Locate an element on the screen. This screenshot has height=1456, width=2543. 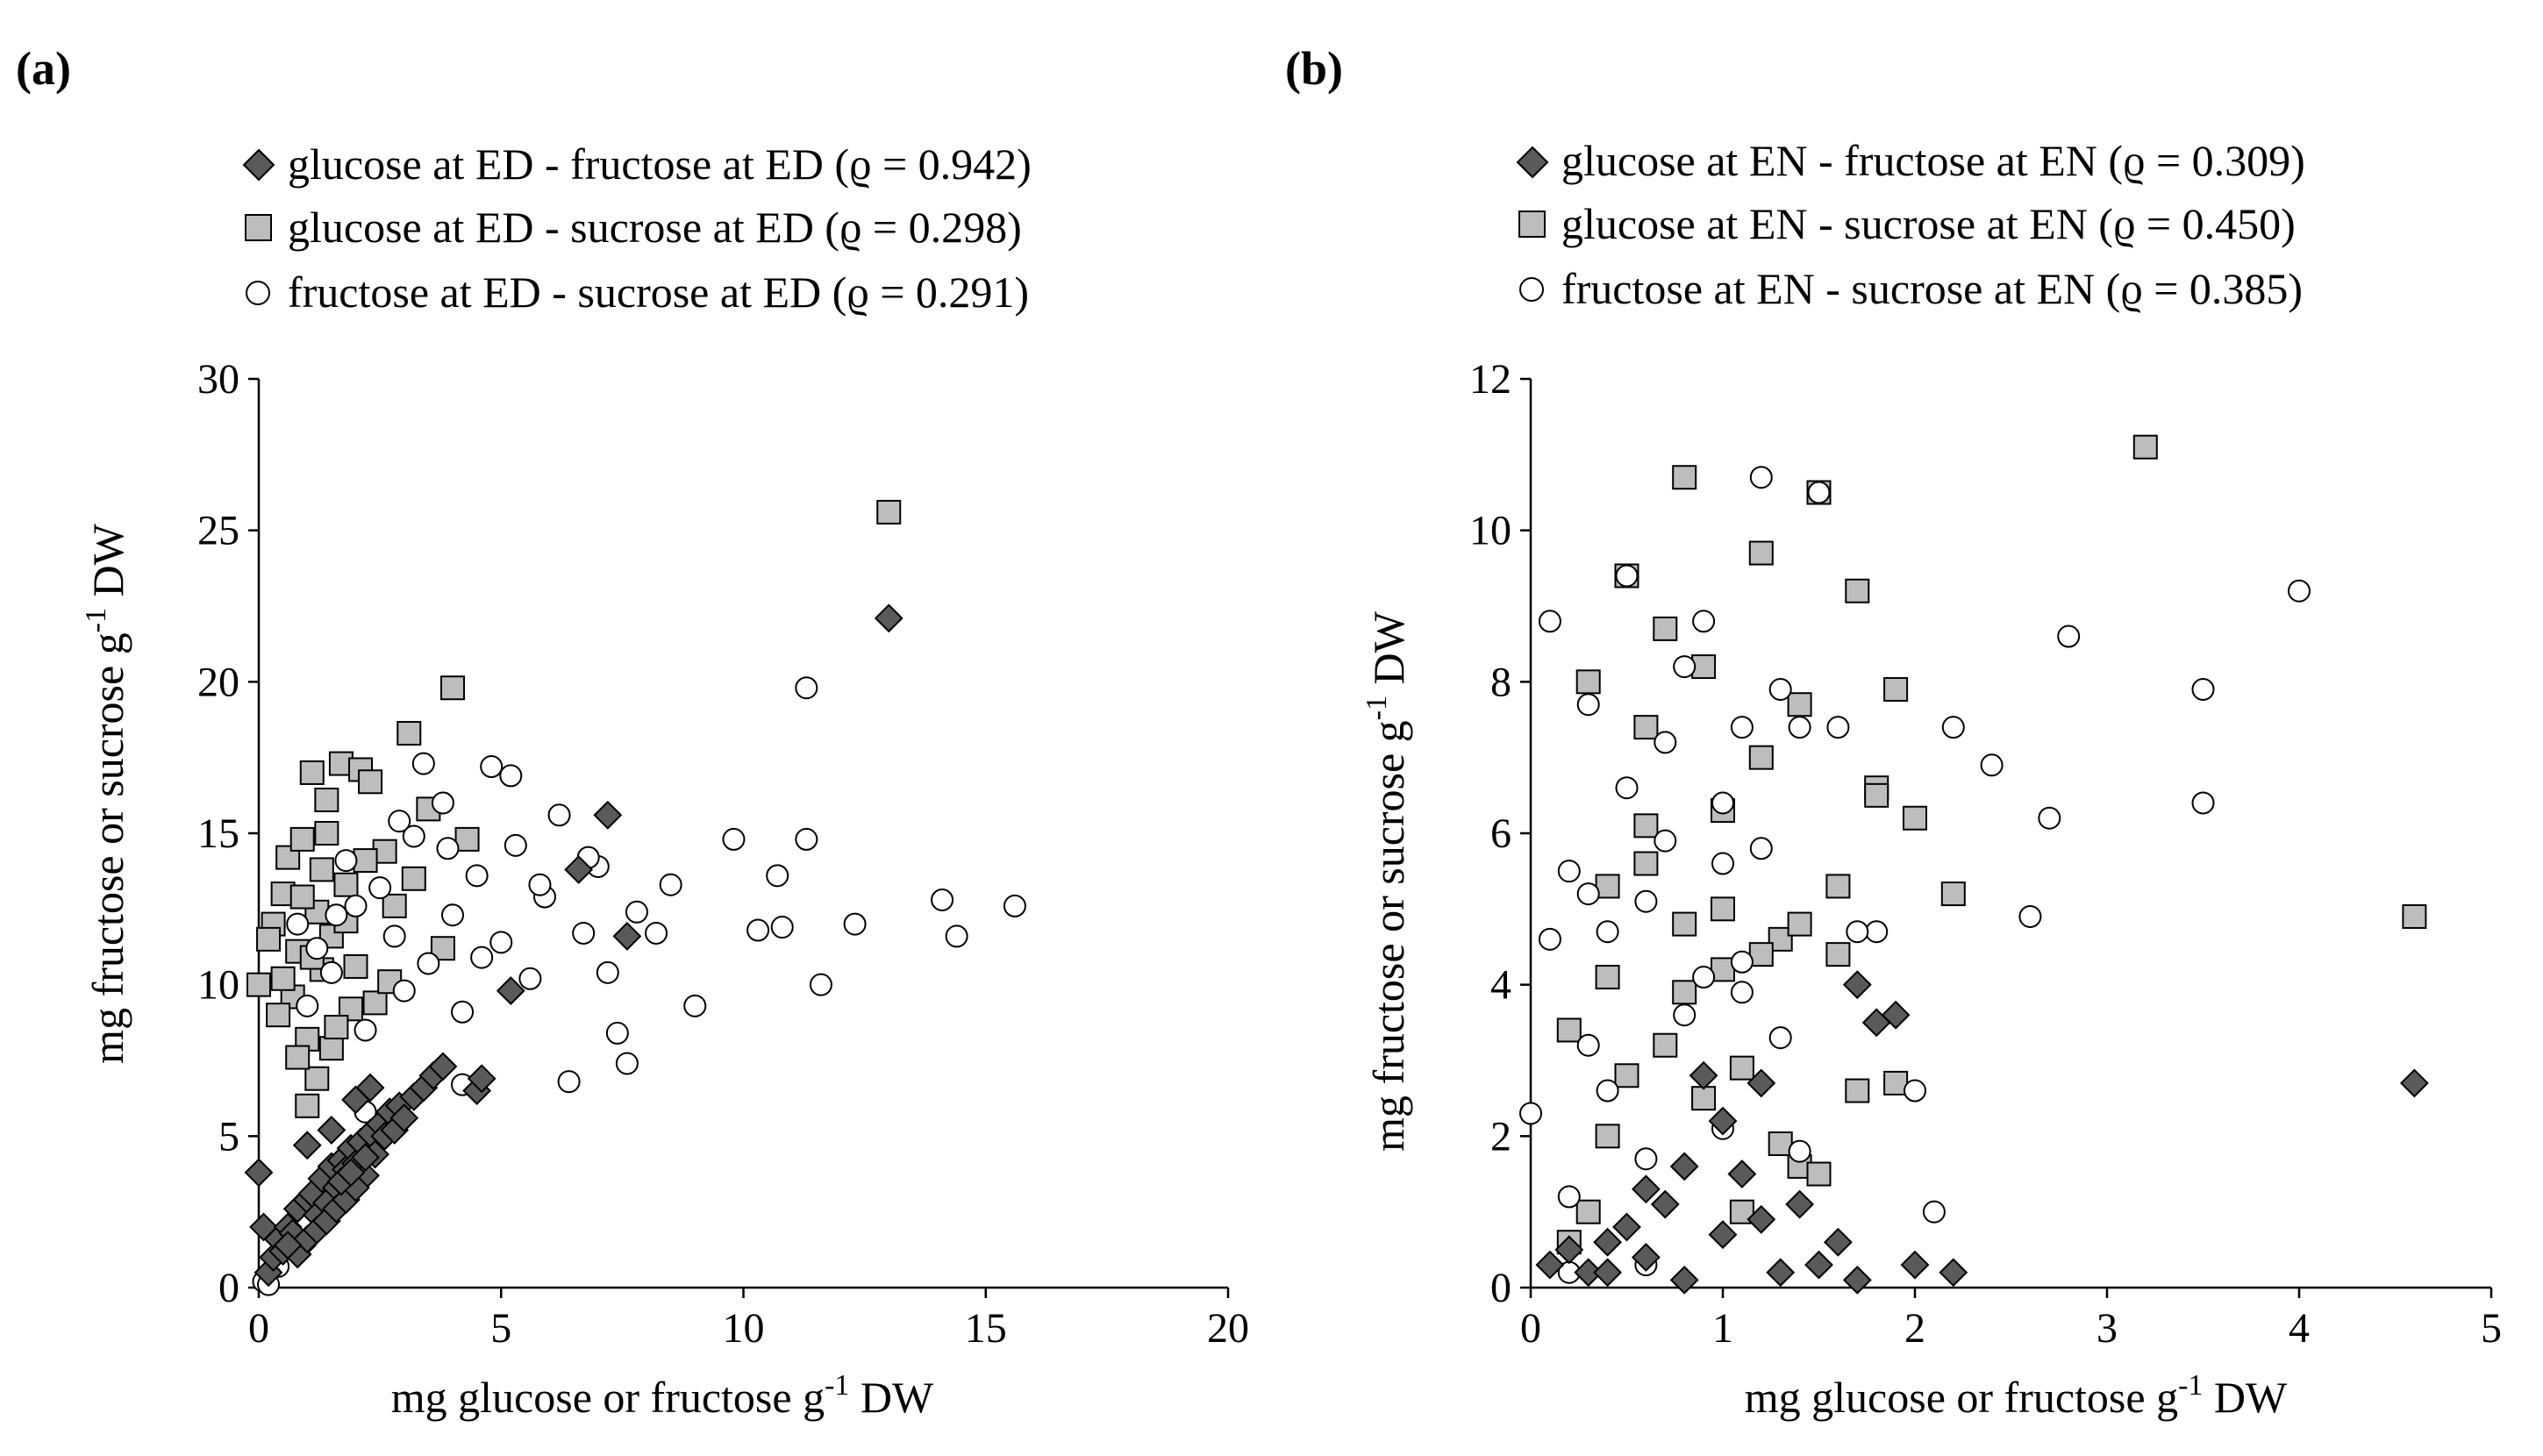
x-tick-label-a: 0 is located at coordinates (258, 1328).